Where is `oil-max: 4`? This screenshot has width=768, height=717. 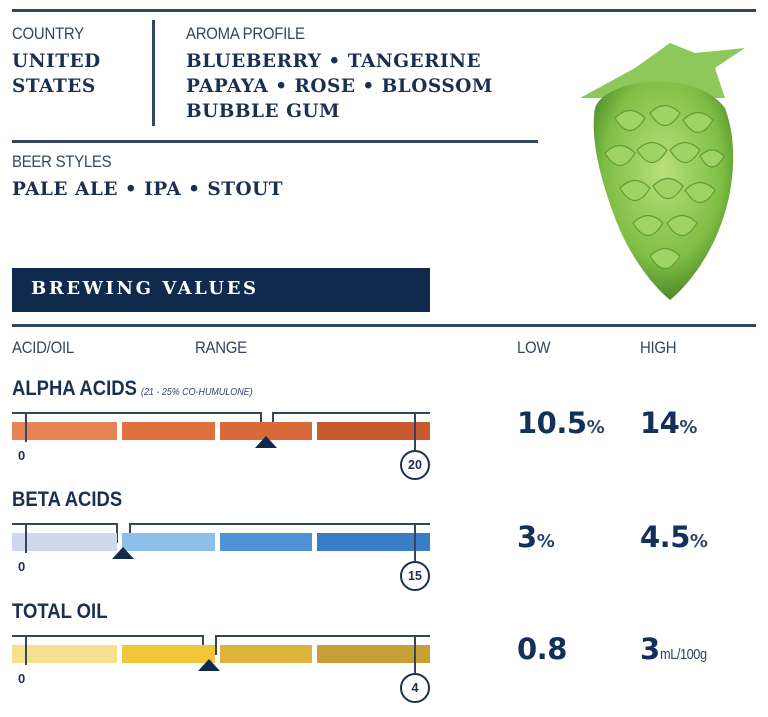
oil-max: 4 is located at coordinates (415, 688).